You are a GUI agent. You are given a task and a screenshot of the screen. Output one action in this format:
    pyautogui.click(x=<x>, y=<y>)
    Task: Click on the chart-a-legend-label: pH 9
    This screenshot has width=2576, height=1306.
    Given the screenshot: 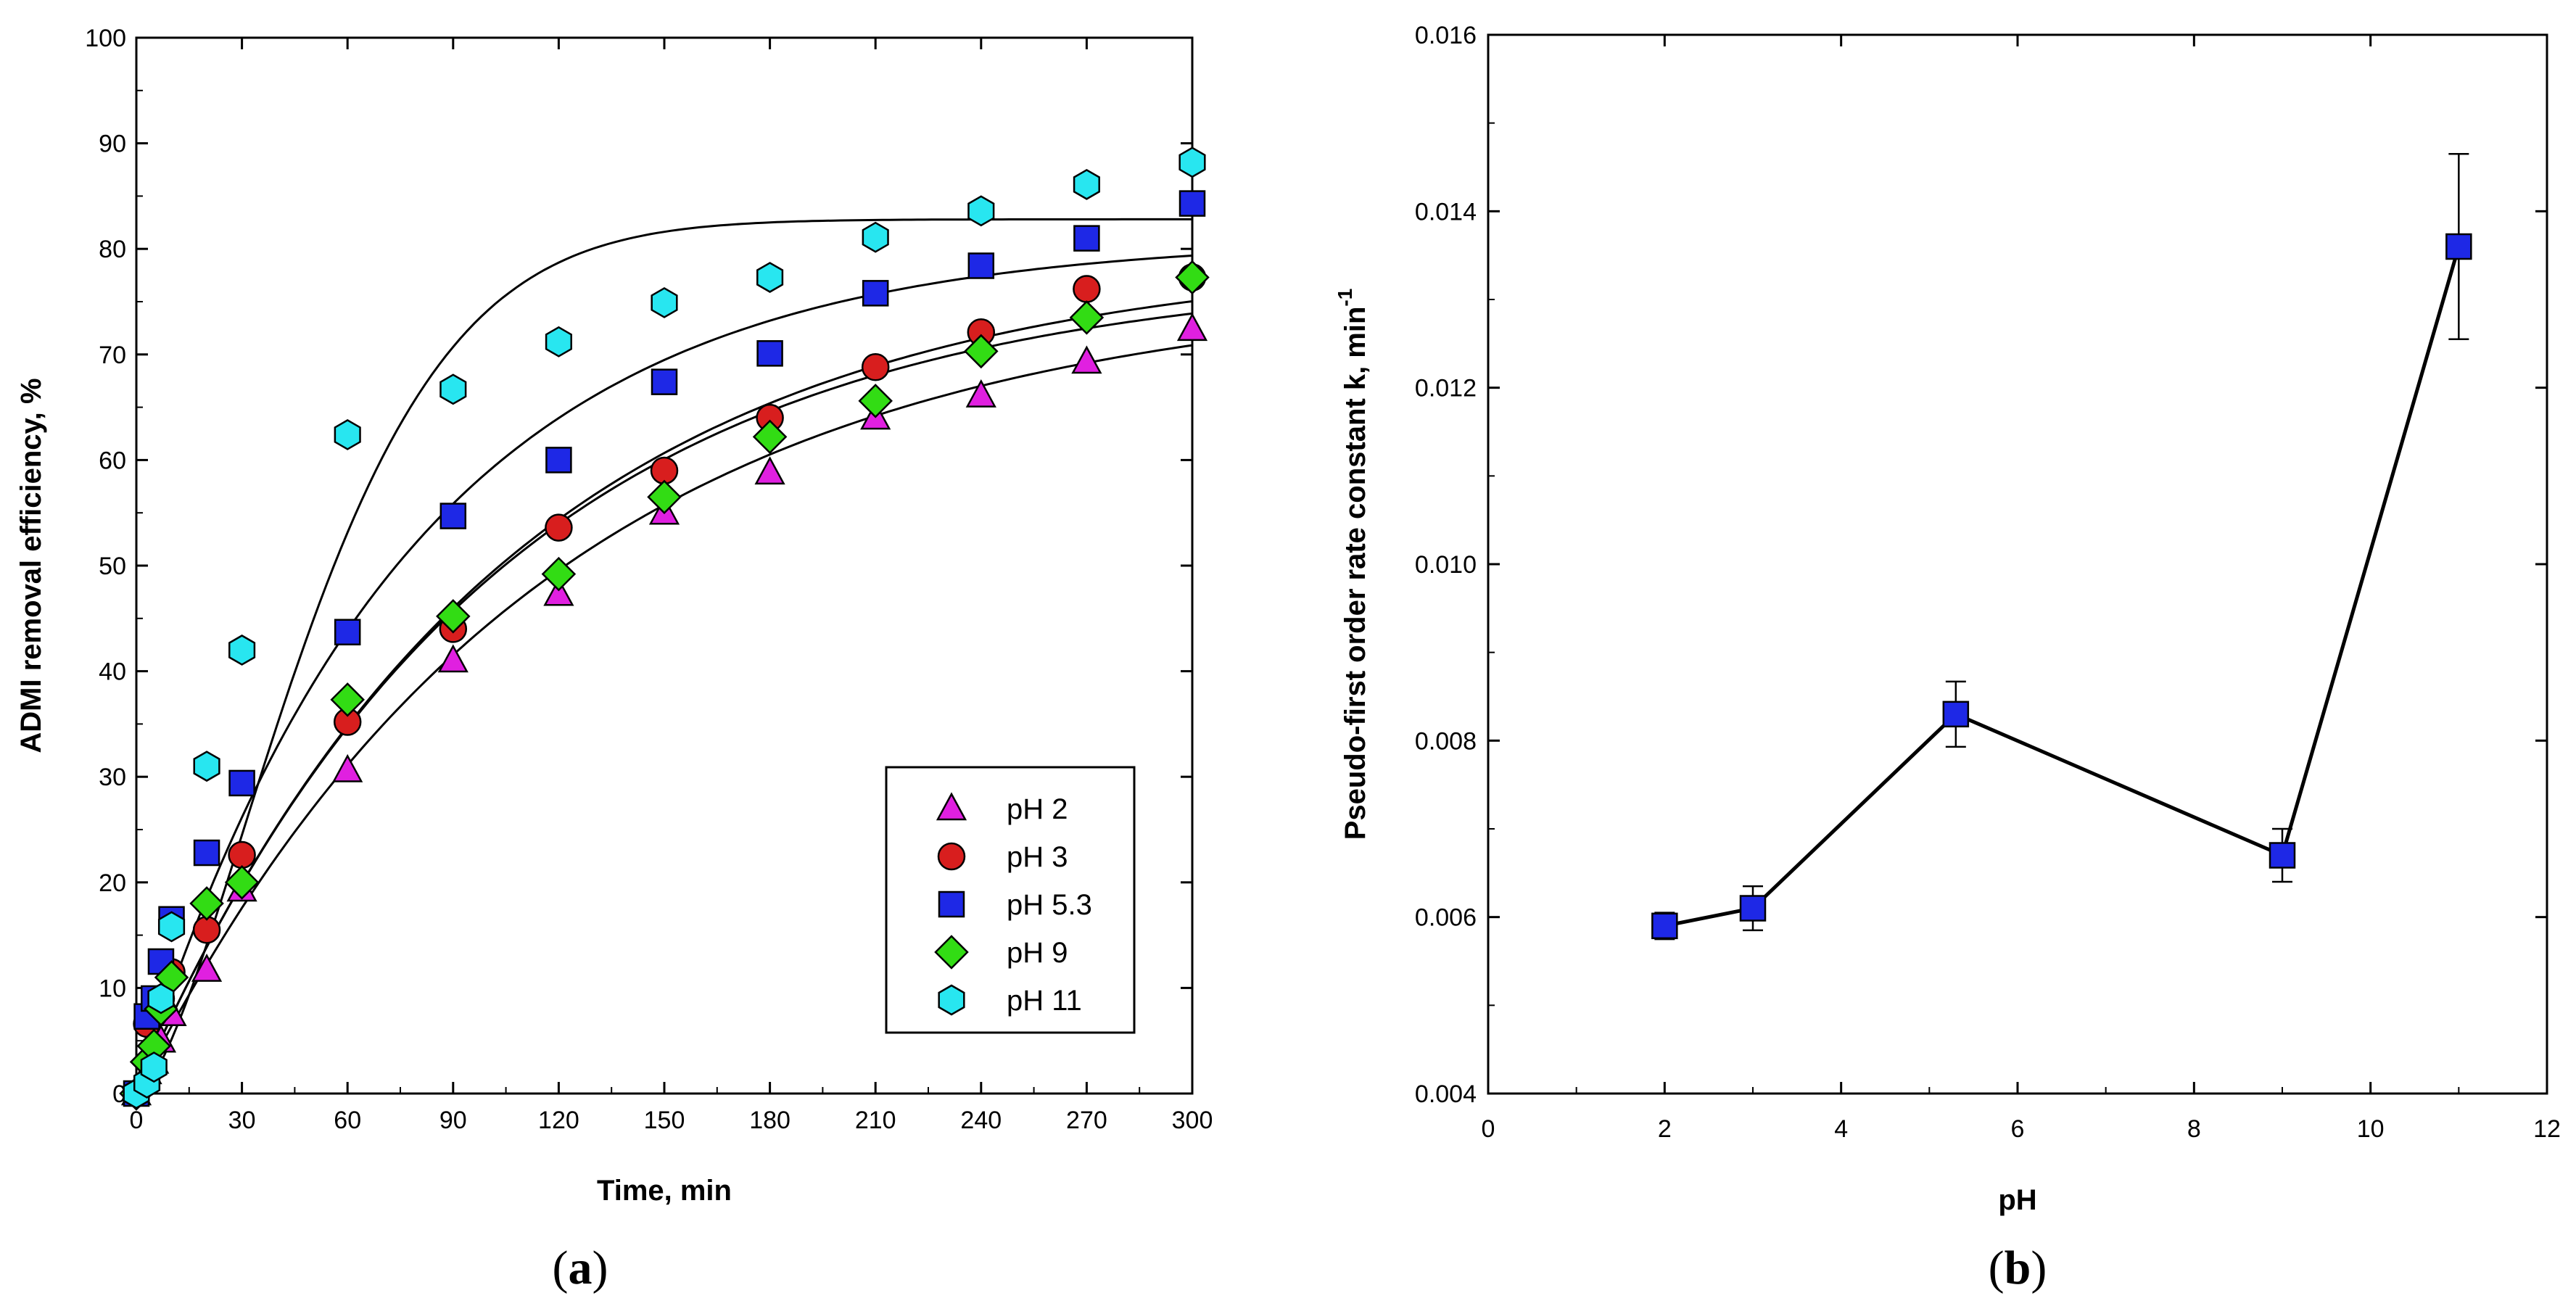 What is the action you would take?
    pyautogui.click(x=1037, y=953)
    